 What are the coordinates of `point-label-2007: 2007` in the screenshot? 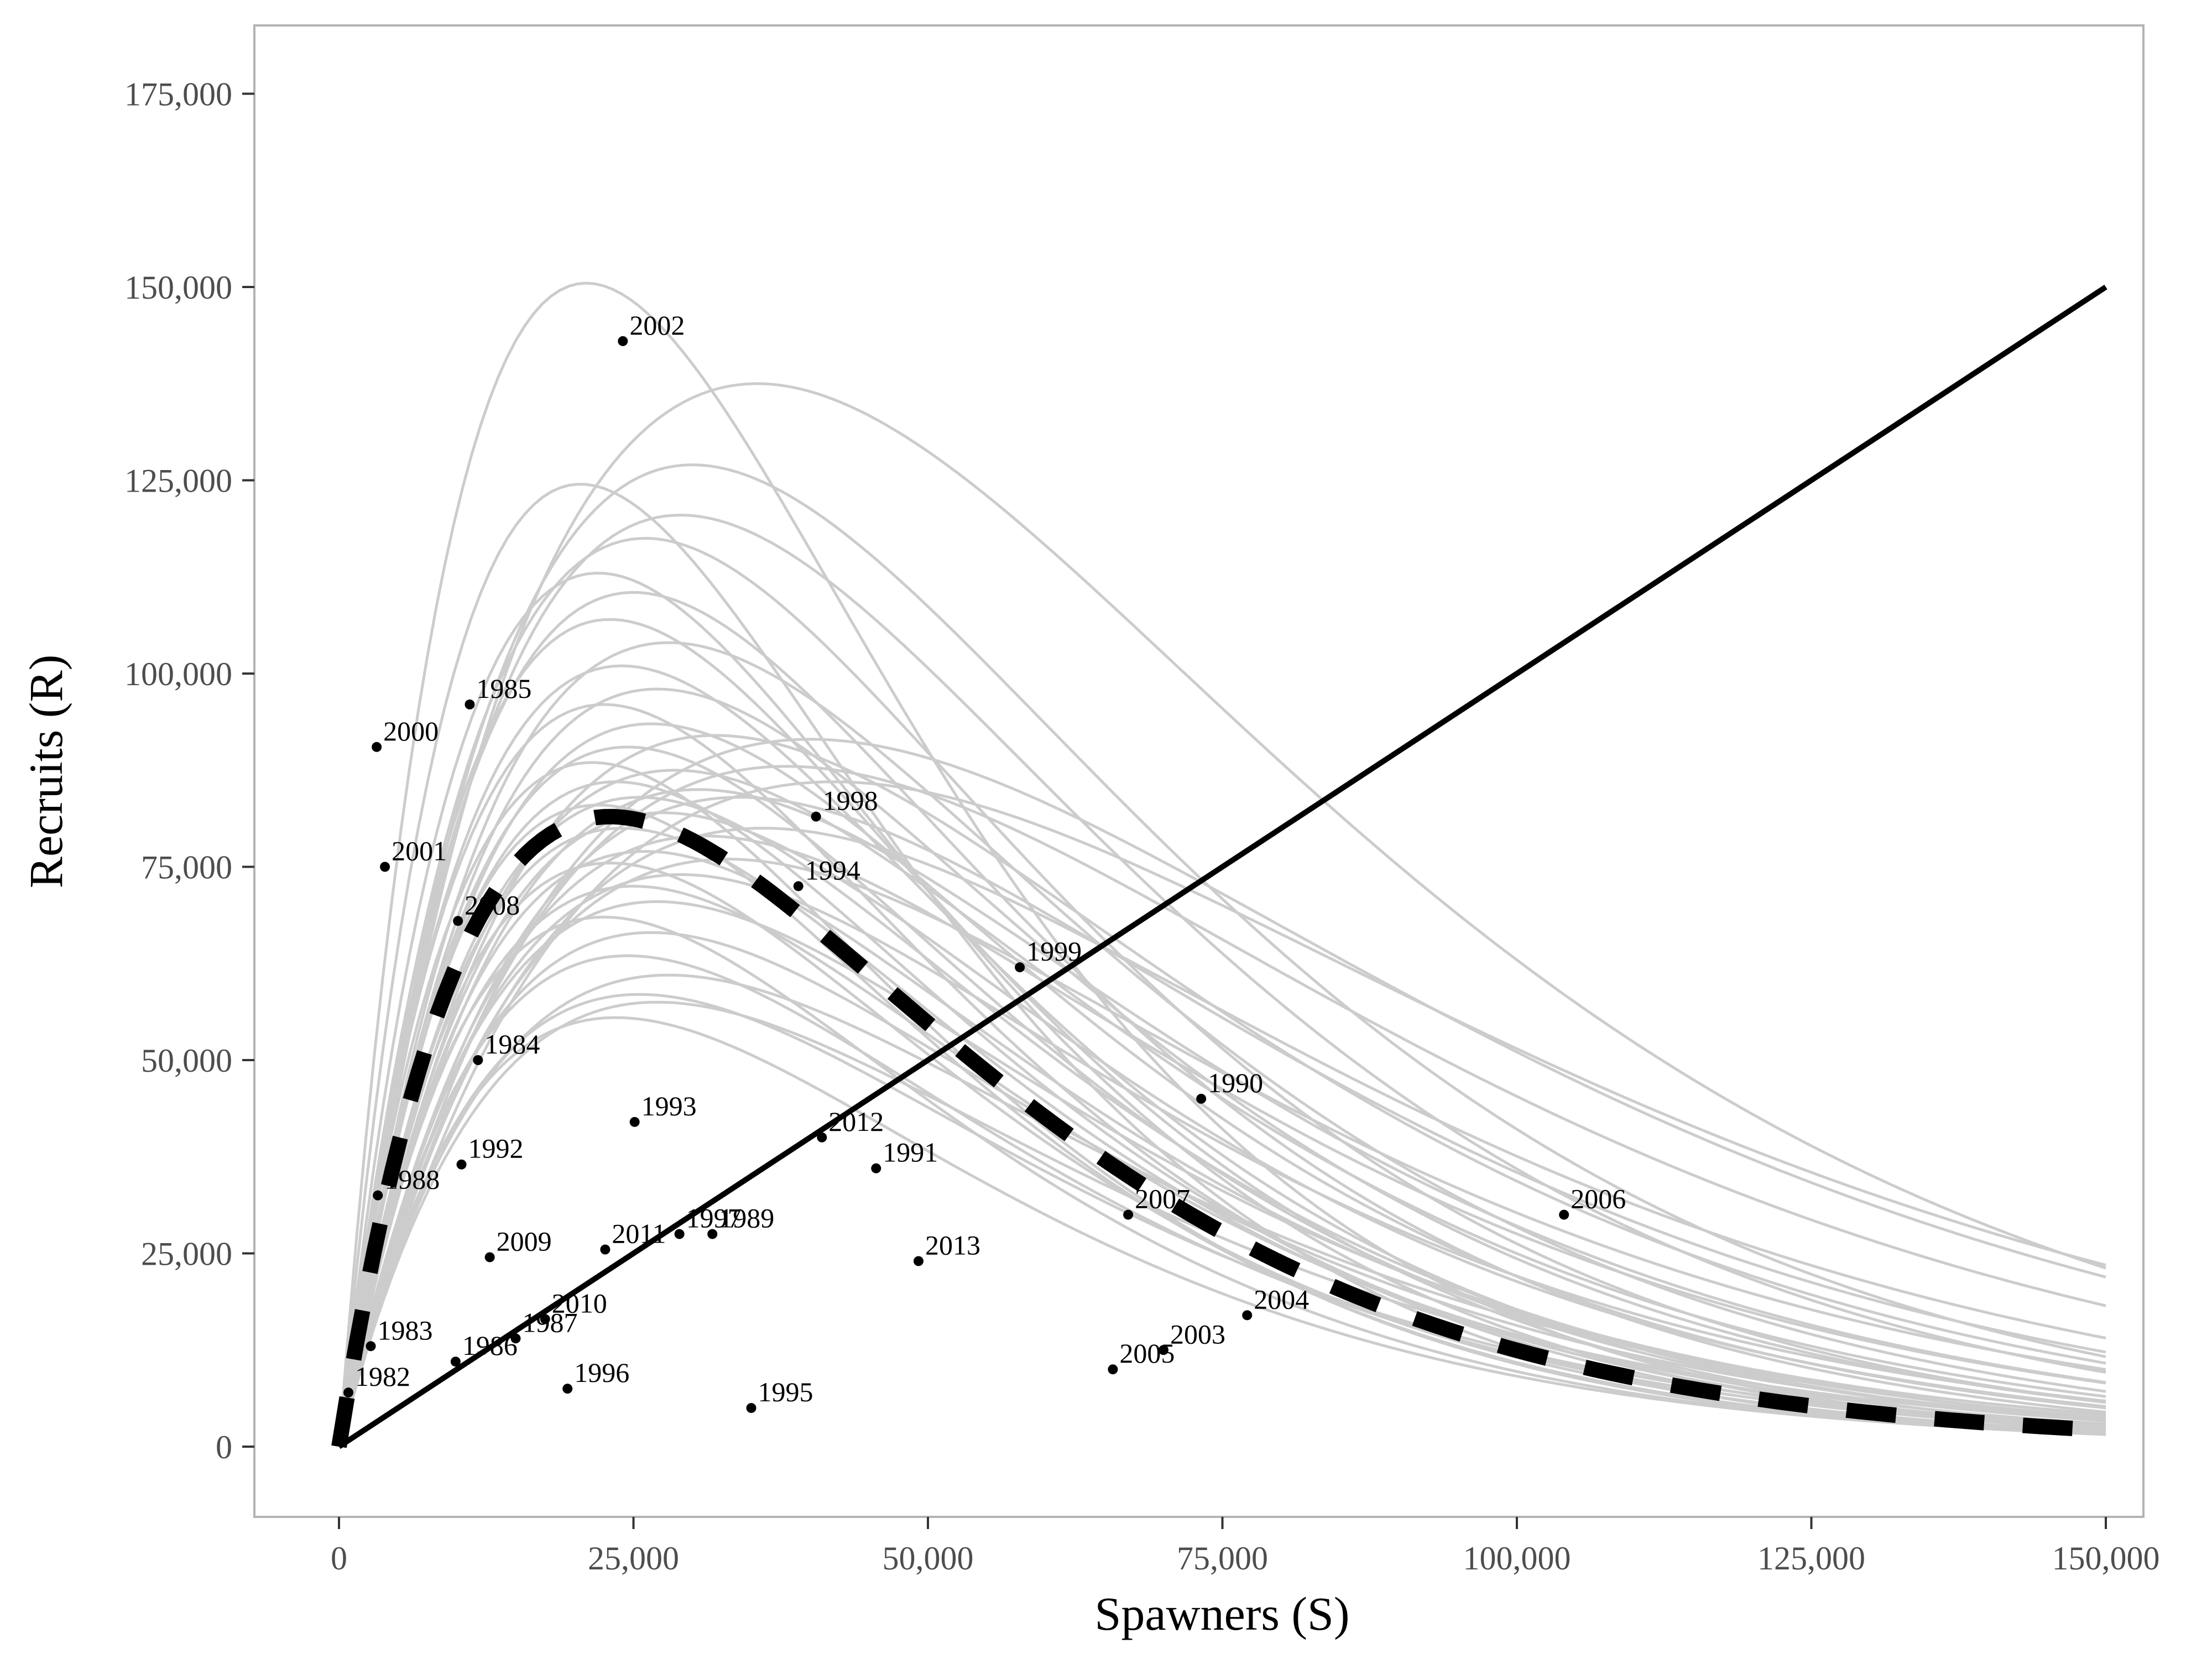 It's located at (1163, 1198).